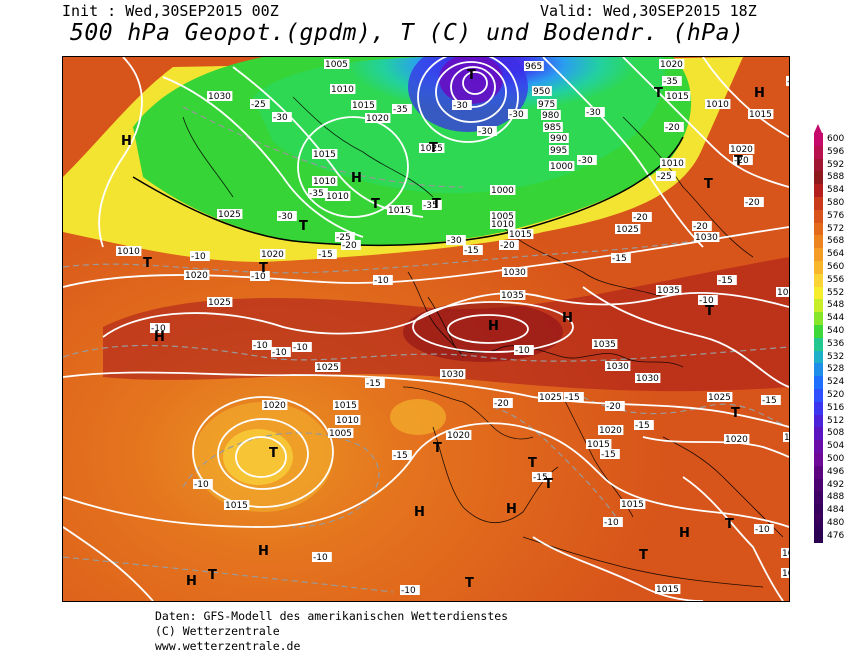  Describe the element at coordinates (836, 356) in the screenshot. I see `legend-value: 532` at that location.